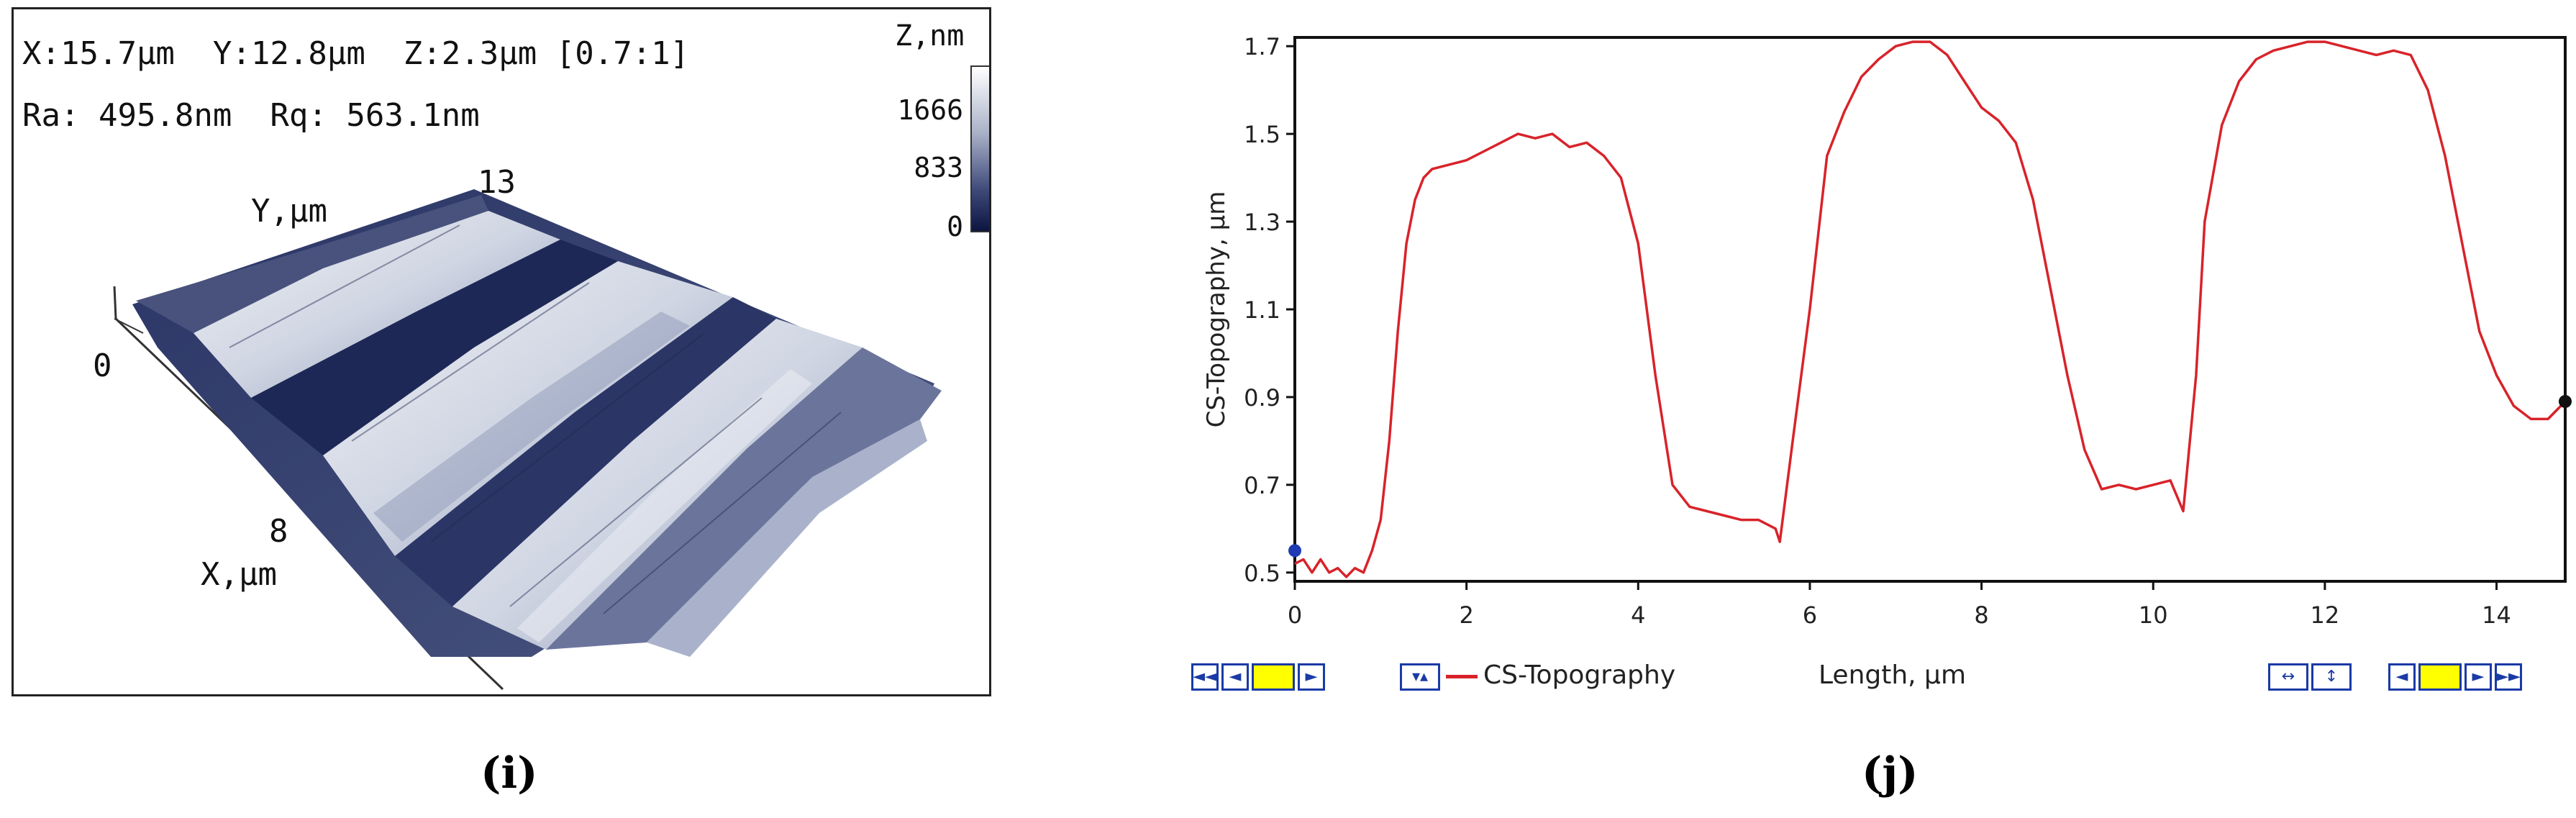 The image size is (2576, 818). What do you see at coordinates (1262, 310) in the screenshot?
I see `y-tick-label: 1.1` at bounding box center [1262, 310].